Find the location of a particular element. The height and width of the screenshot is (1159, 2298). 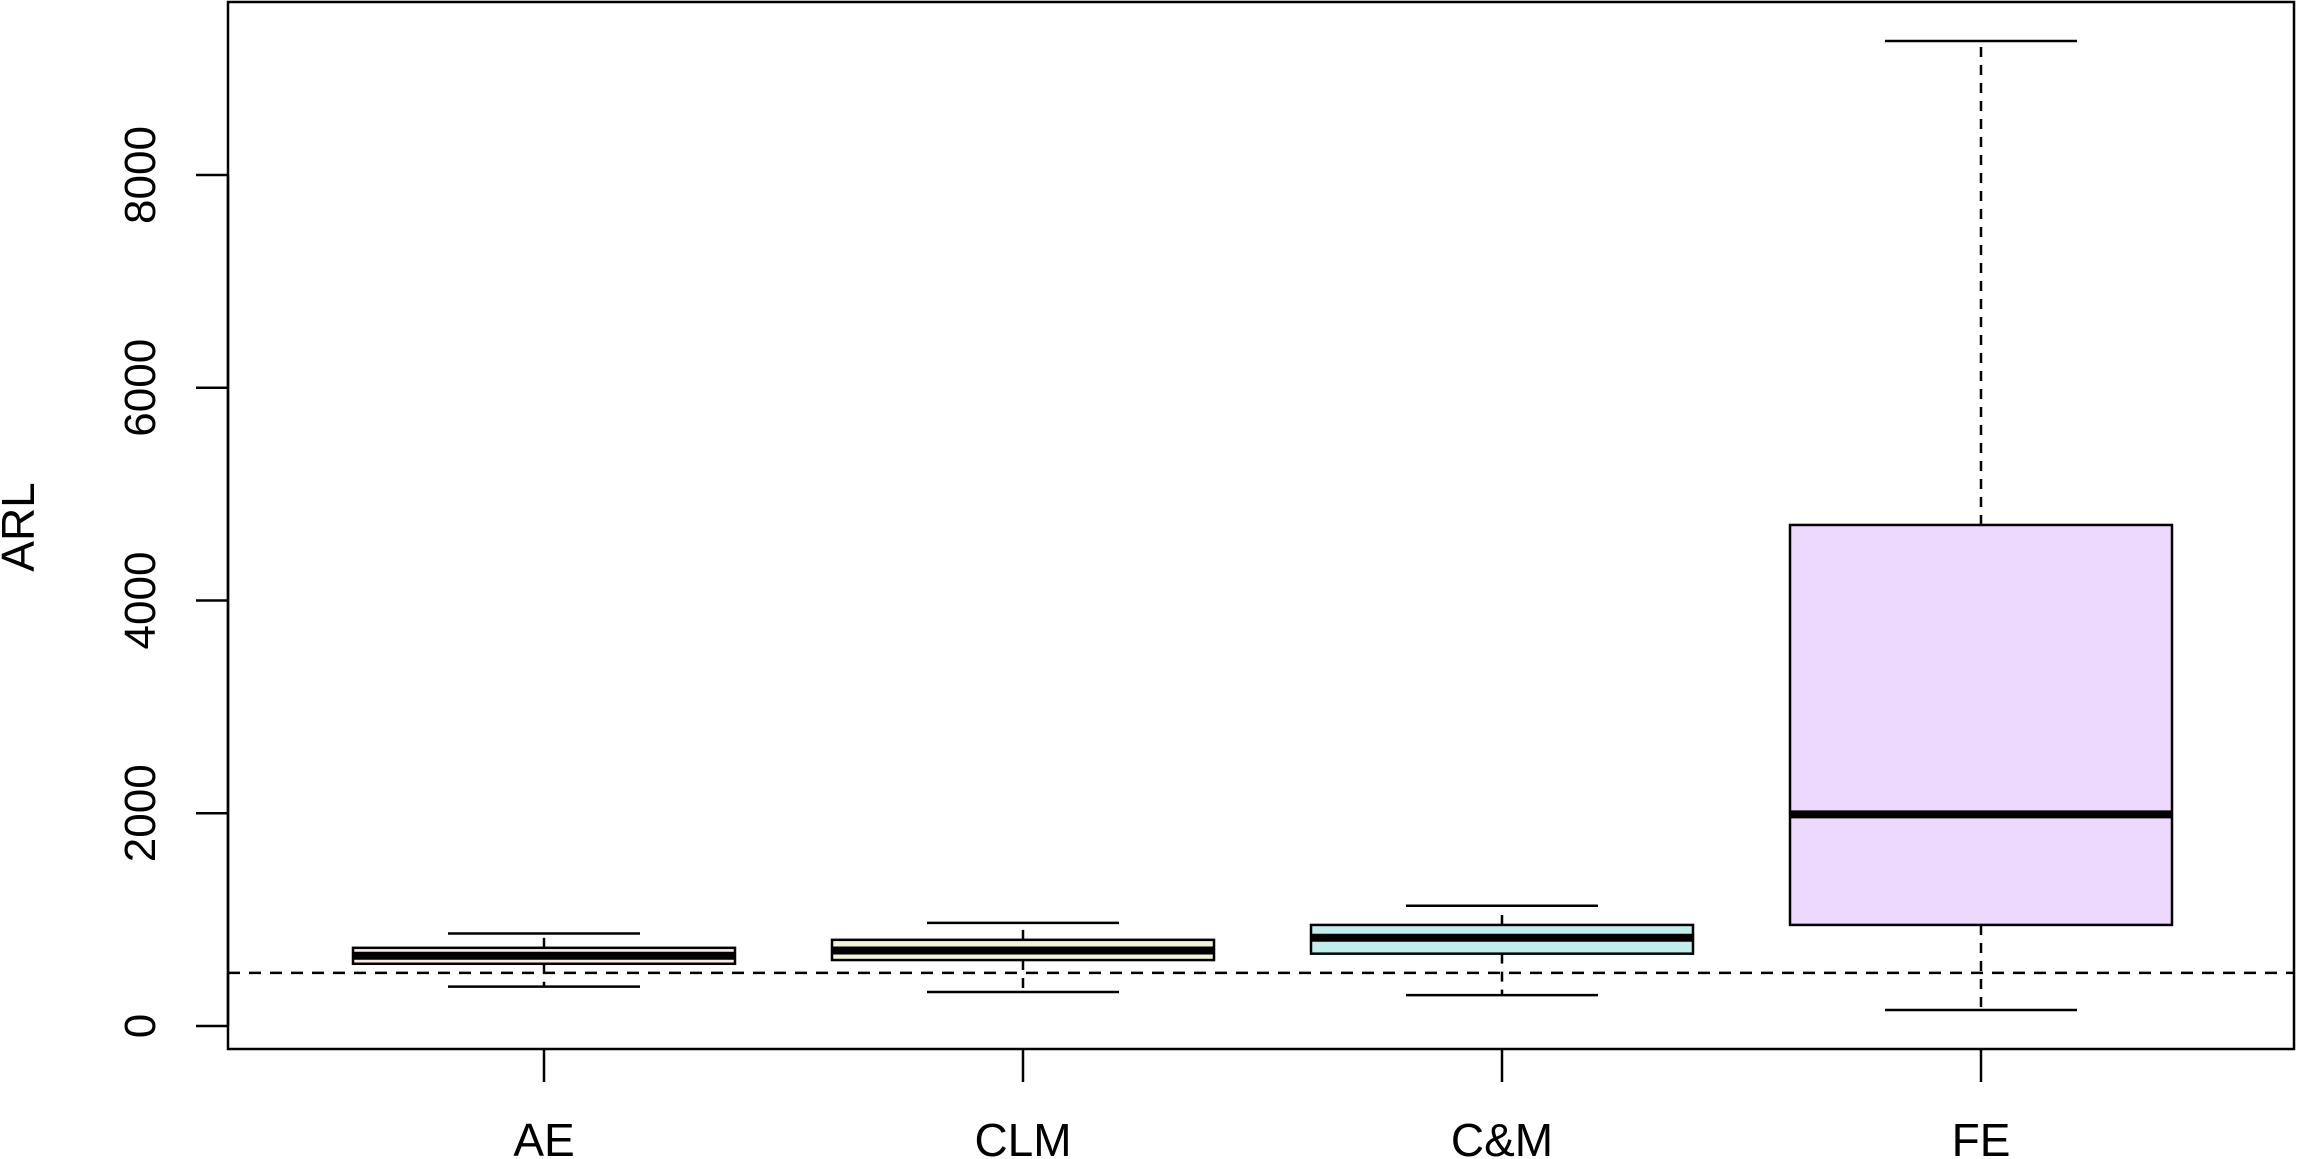

y-tick-label: 4000 is located at coordinates (140, 601).